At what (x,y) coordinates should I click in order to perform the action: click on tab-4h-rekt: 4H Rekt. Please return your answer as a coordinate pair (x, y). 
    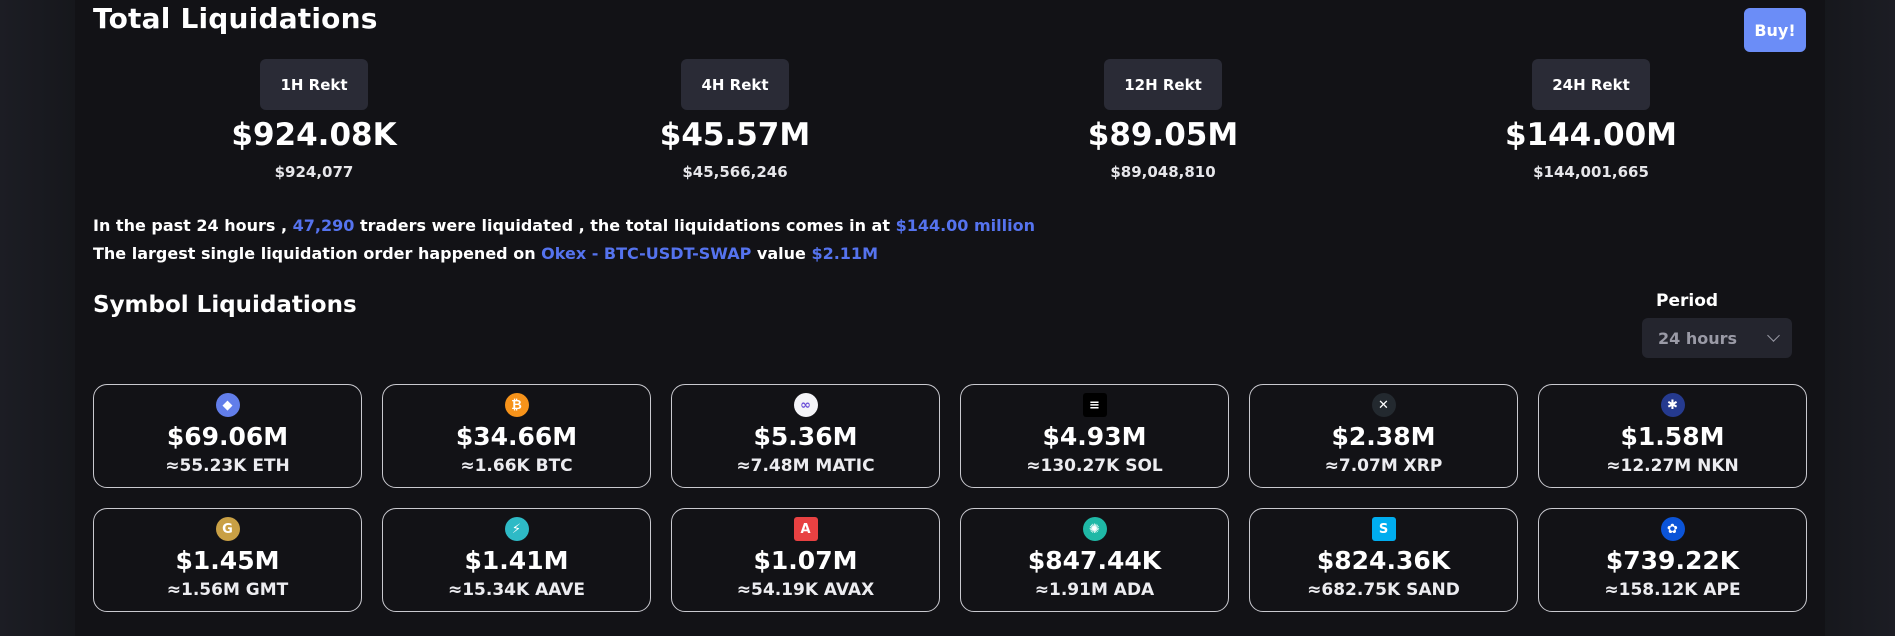
    Looking at the image, I should click on (735, 84).